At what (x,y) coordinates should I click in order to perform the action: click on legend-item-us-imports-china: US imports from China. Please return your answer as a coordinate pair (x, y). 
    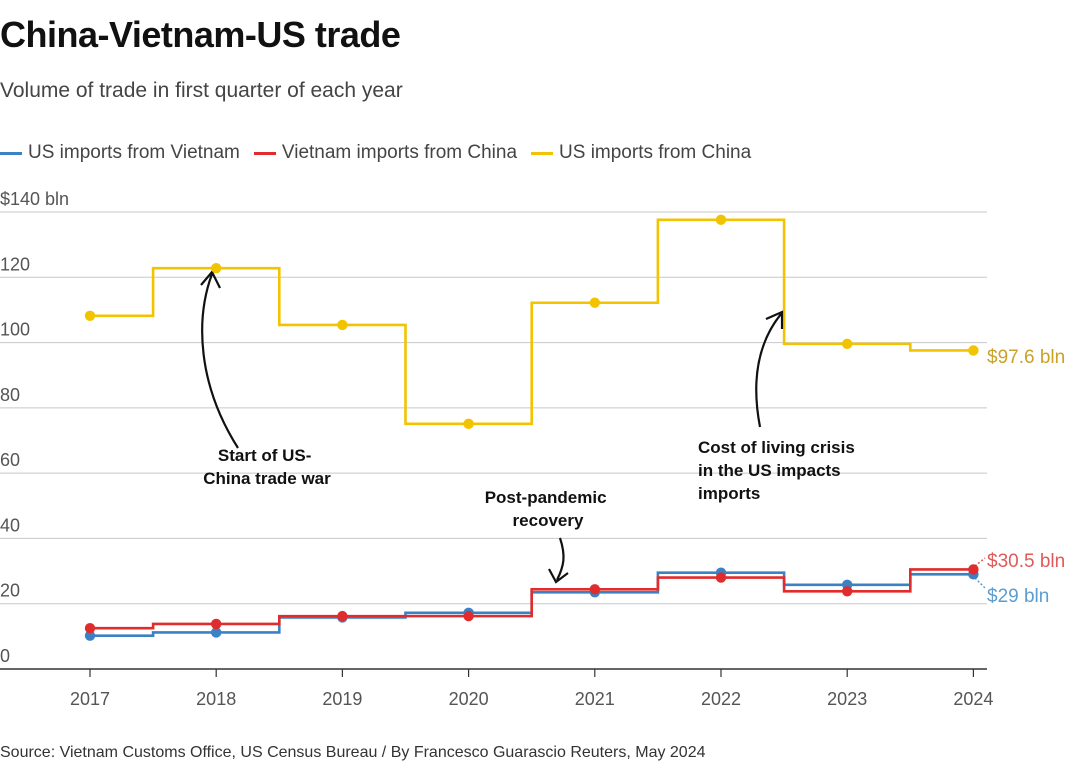
    Looking at the image, I should click on (641, 153).